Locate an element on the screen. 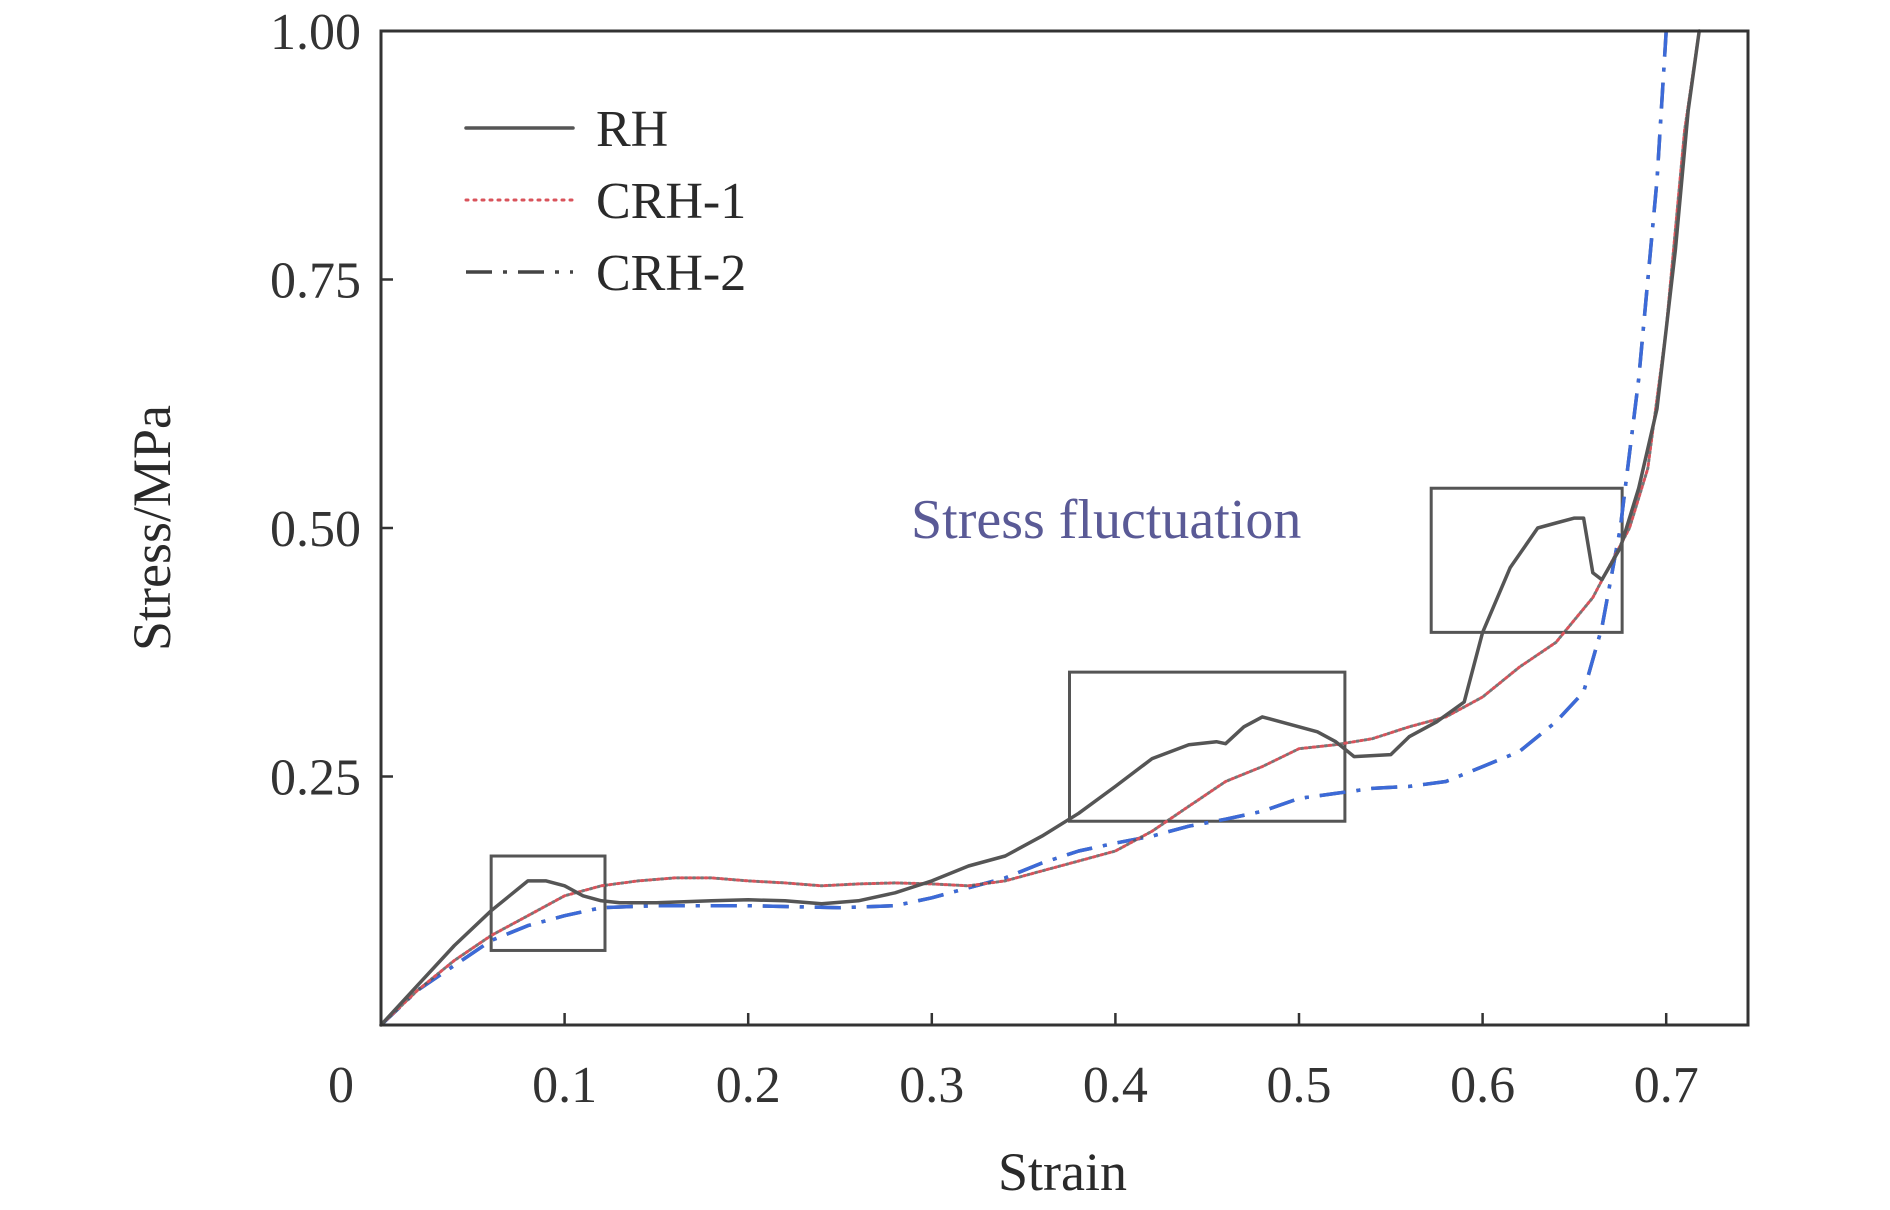  x-axis-title: Strain is located at coordinates (1062, 1172).